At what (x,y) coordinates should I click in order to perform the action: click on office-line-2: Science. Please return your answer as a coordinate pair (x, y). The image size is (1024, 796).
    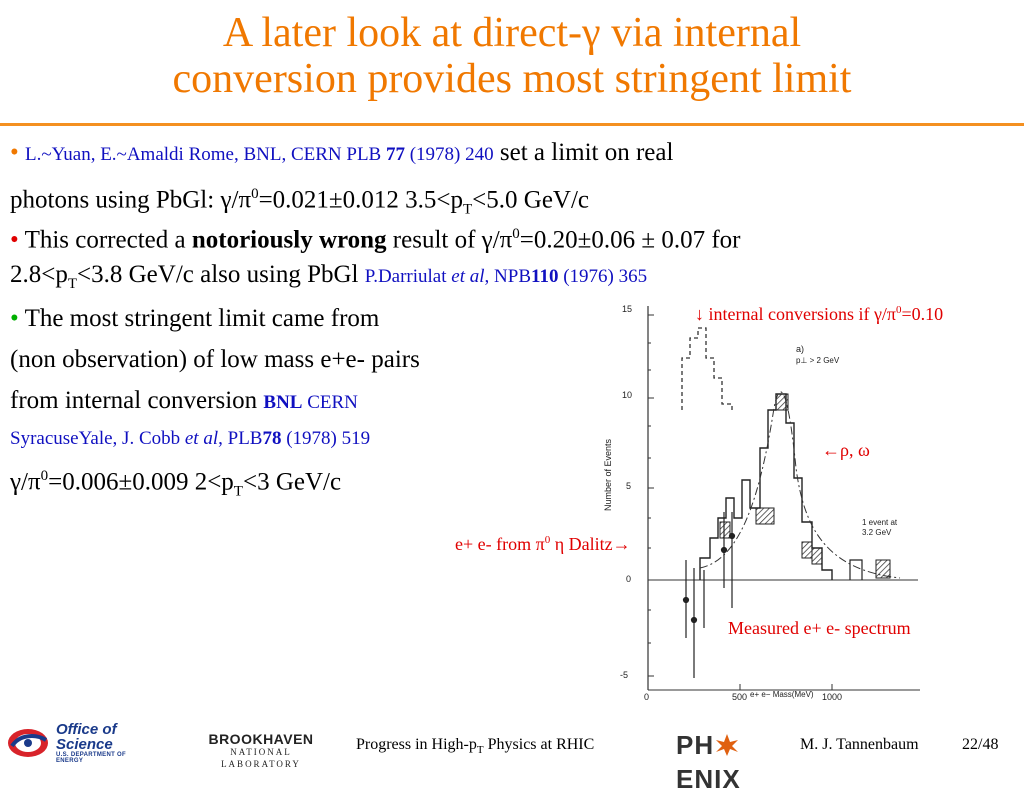
    Looking at the image, I should click on (84, 744).